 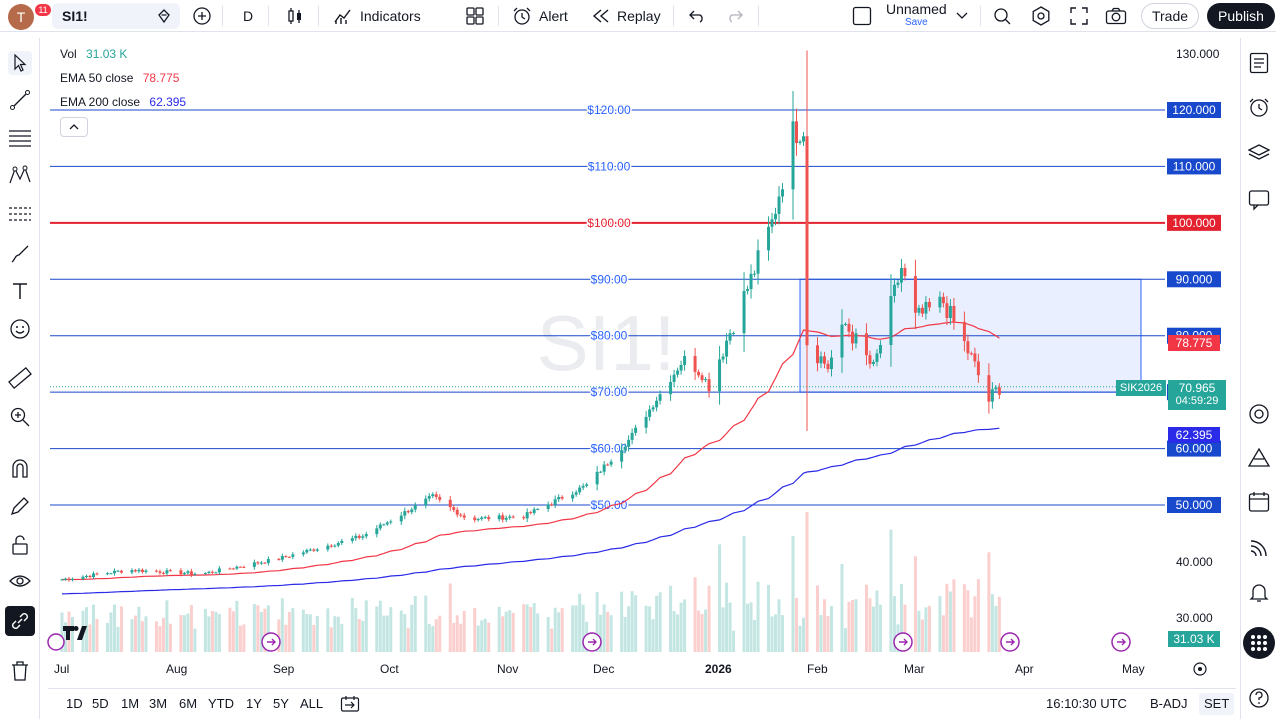 I want to click on legend-collapse-button, so click(x=74, y=127).